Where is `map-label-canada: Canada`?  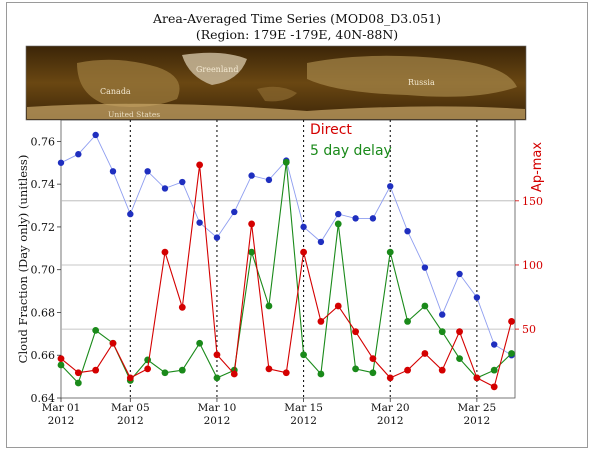 map-label-canada: Canada is located at coordinates (115, 91).